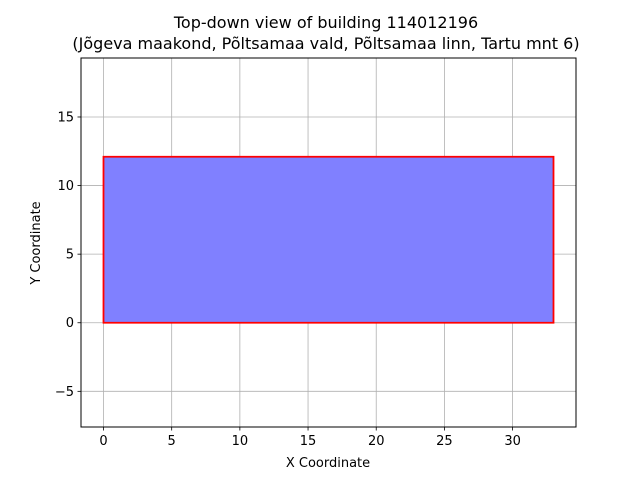  I want to click on y-tick-label: 10, so click(65, 186).